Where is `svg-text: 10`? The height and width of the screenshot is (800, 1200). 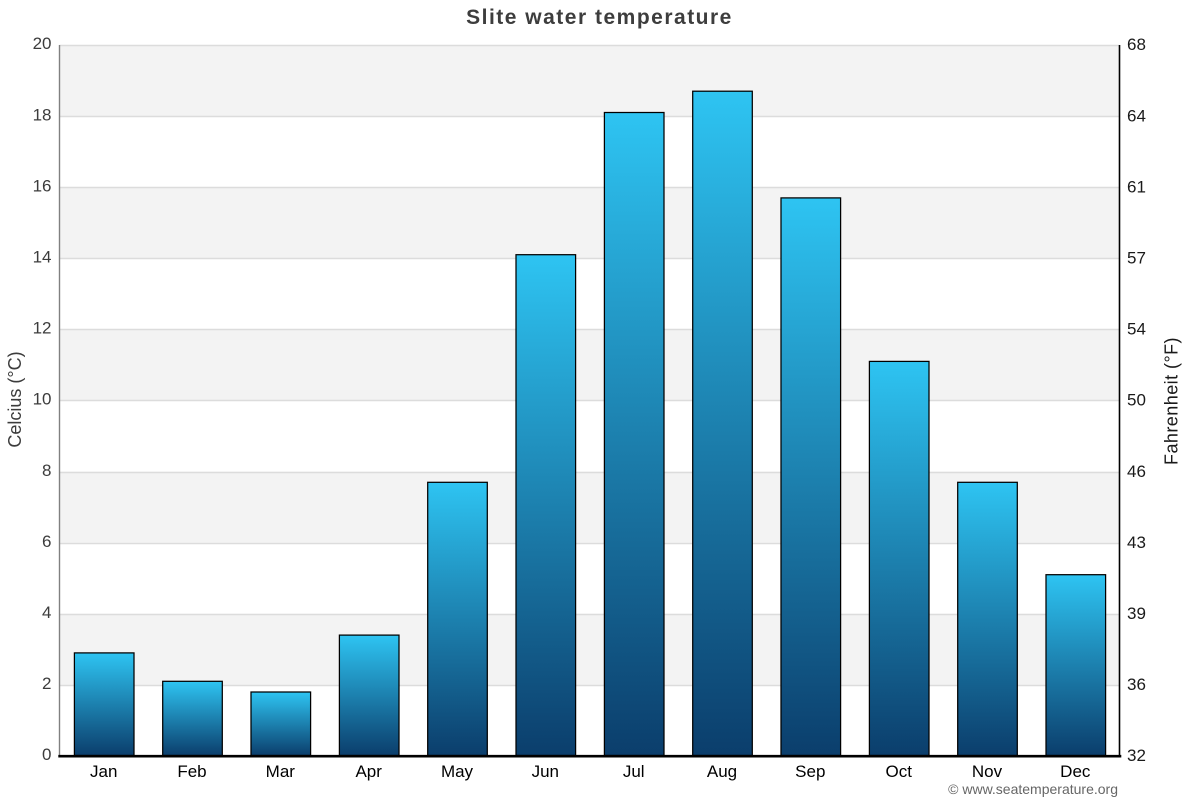
svg-text: 10 is located at coordinates (42, 399).